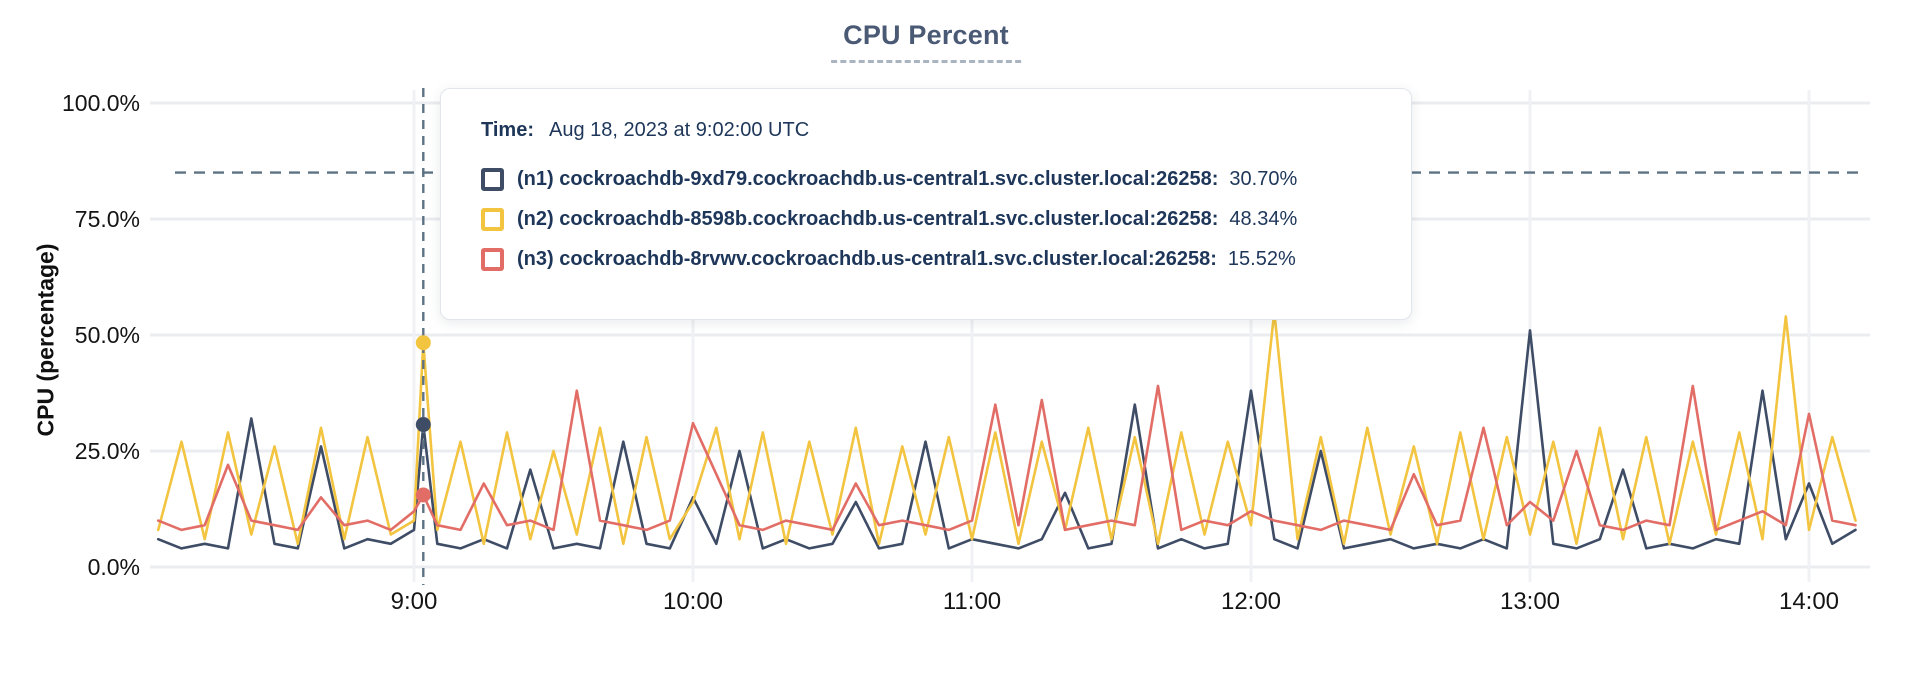 This screenshot has width=1924, height=694. What do you see at coordinates (1263, 178) in the screenshot?
I see `series-value-n1: 30.70%` at bounding box center [1263, 178].